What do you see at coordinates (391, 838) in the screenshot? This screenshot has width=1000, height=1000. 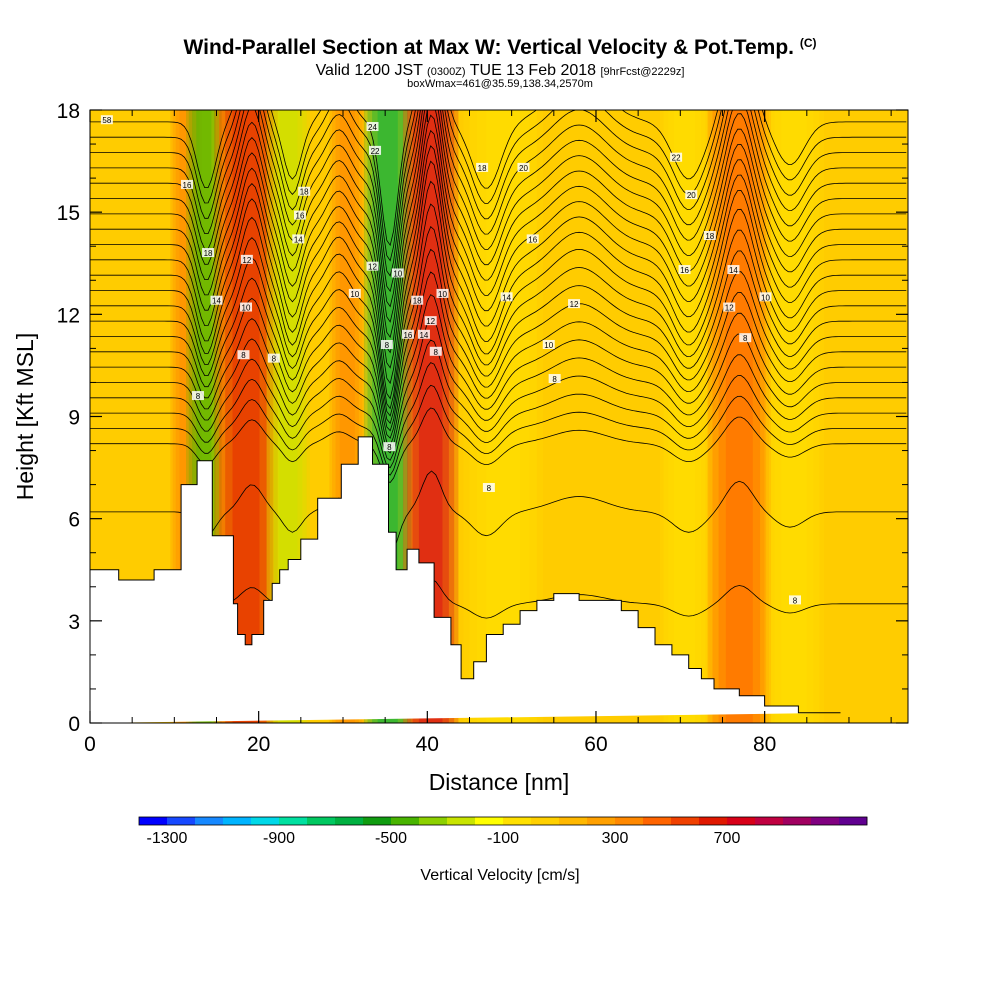 I see `colorbar-label: -500` at bounding box center [391, 838].